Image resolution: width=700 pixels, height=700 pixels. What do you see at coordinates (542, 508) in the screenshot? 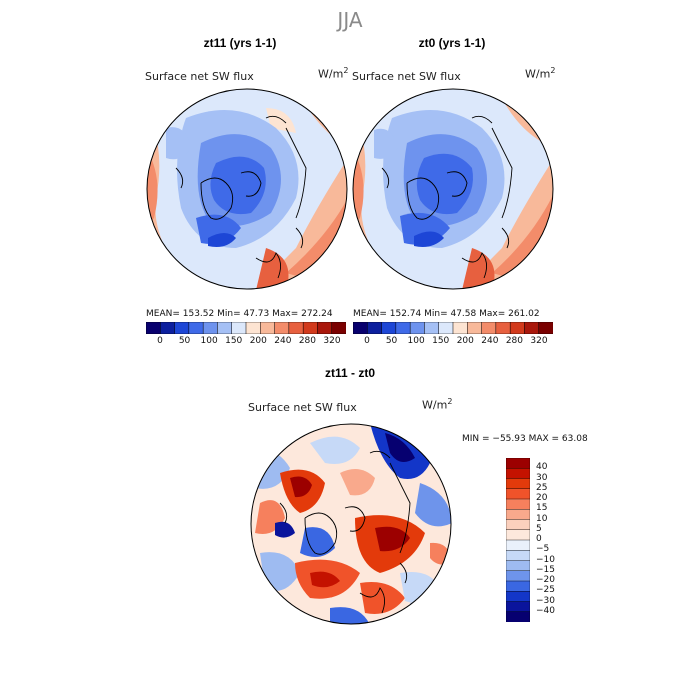
I see `colorbar-tick-label: 15` at bounding box center [542, 508].